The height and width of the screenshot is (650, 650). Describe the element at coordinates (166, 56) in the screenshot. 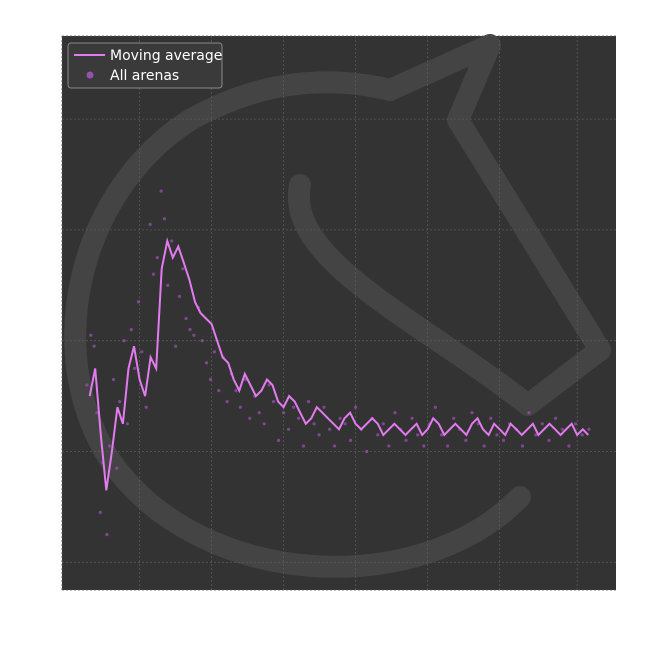

I see `legend-label-moving-average: Moving average` at that location.